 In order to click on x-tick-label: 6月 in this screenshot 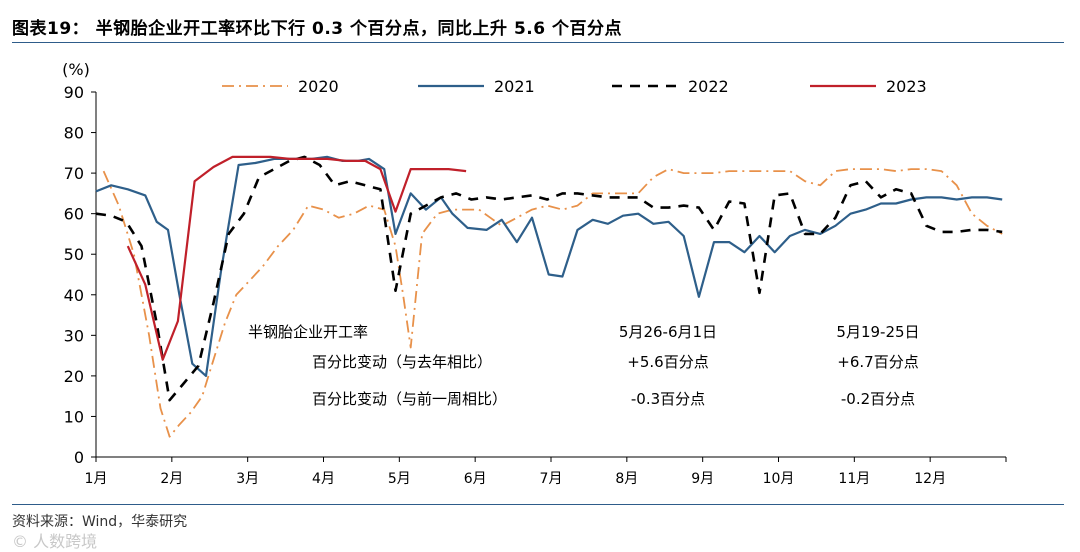, I will do `click(475, 479)`.